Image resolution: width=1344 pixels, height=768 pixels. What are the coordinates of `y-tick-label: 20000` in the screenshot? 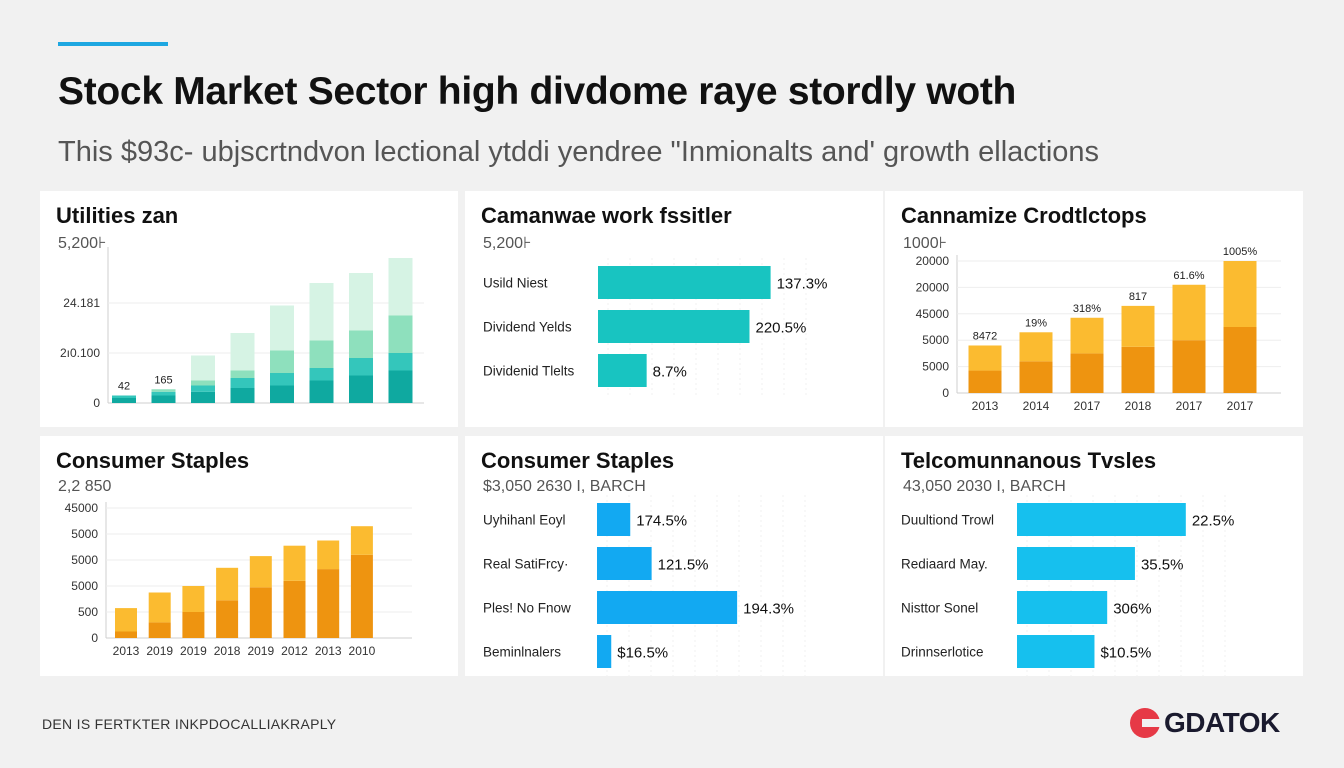 It's located at (933, 261).